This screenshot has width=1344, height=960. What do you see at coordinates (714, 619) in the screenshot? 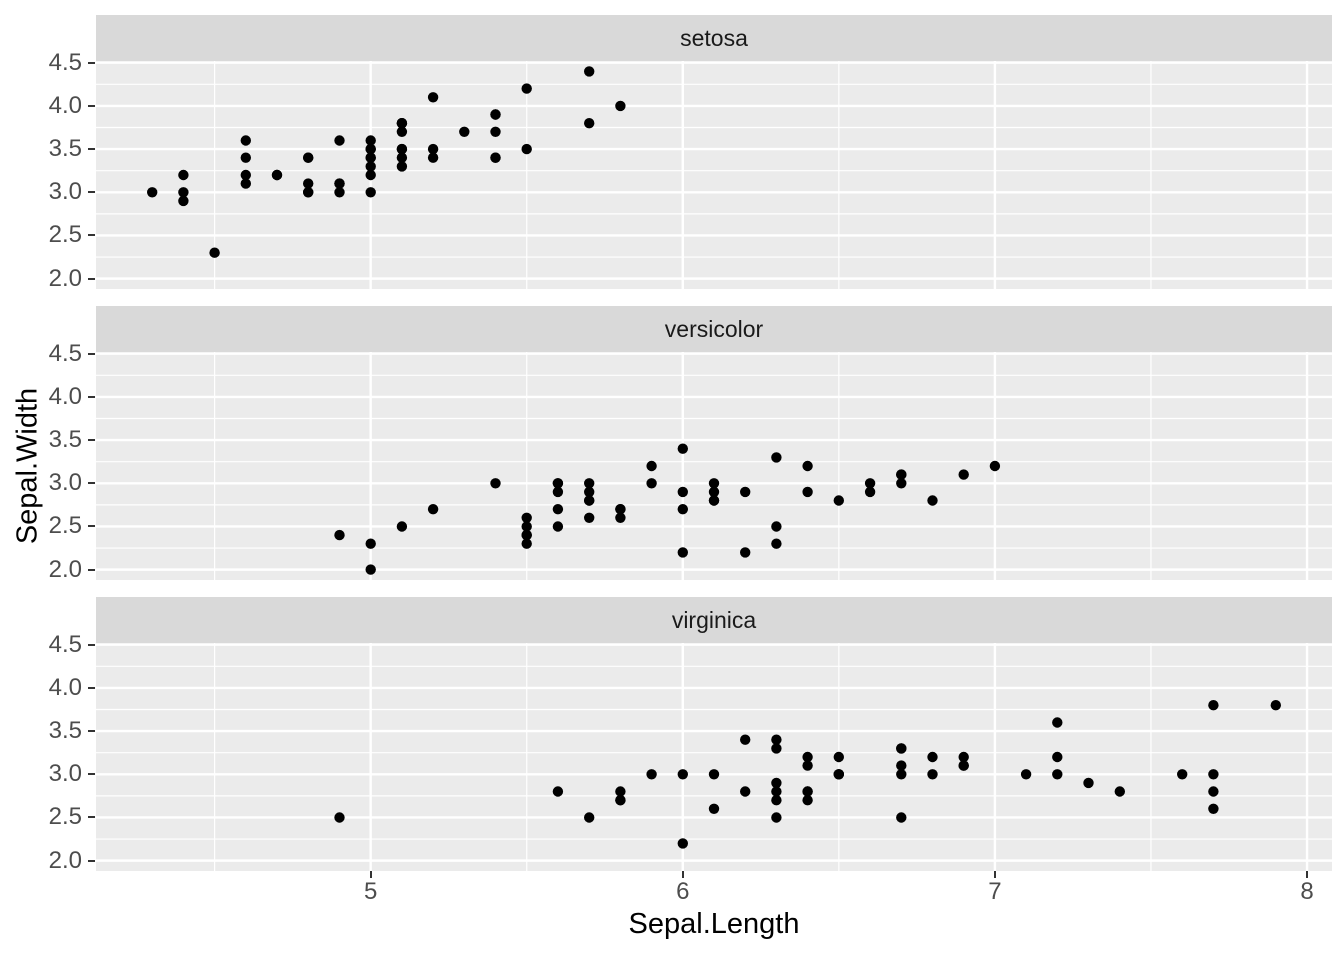
I see `facet-strip-label: virginica` at bounding box center [714, 619].